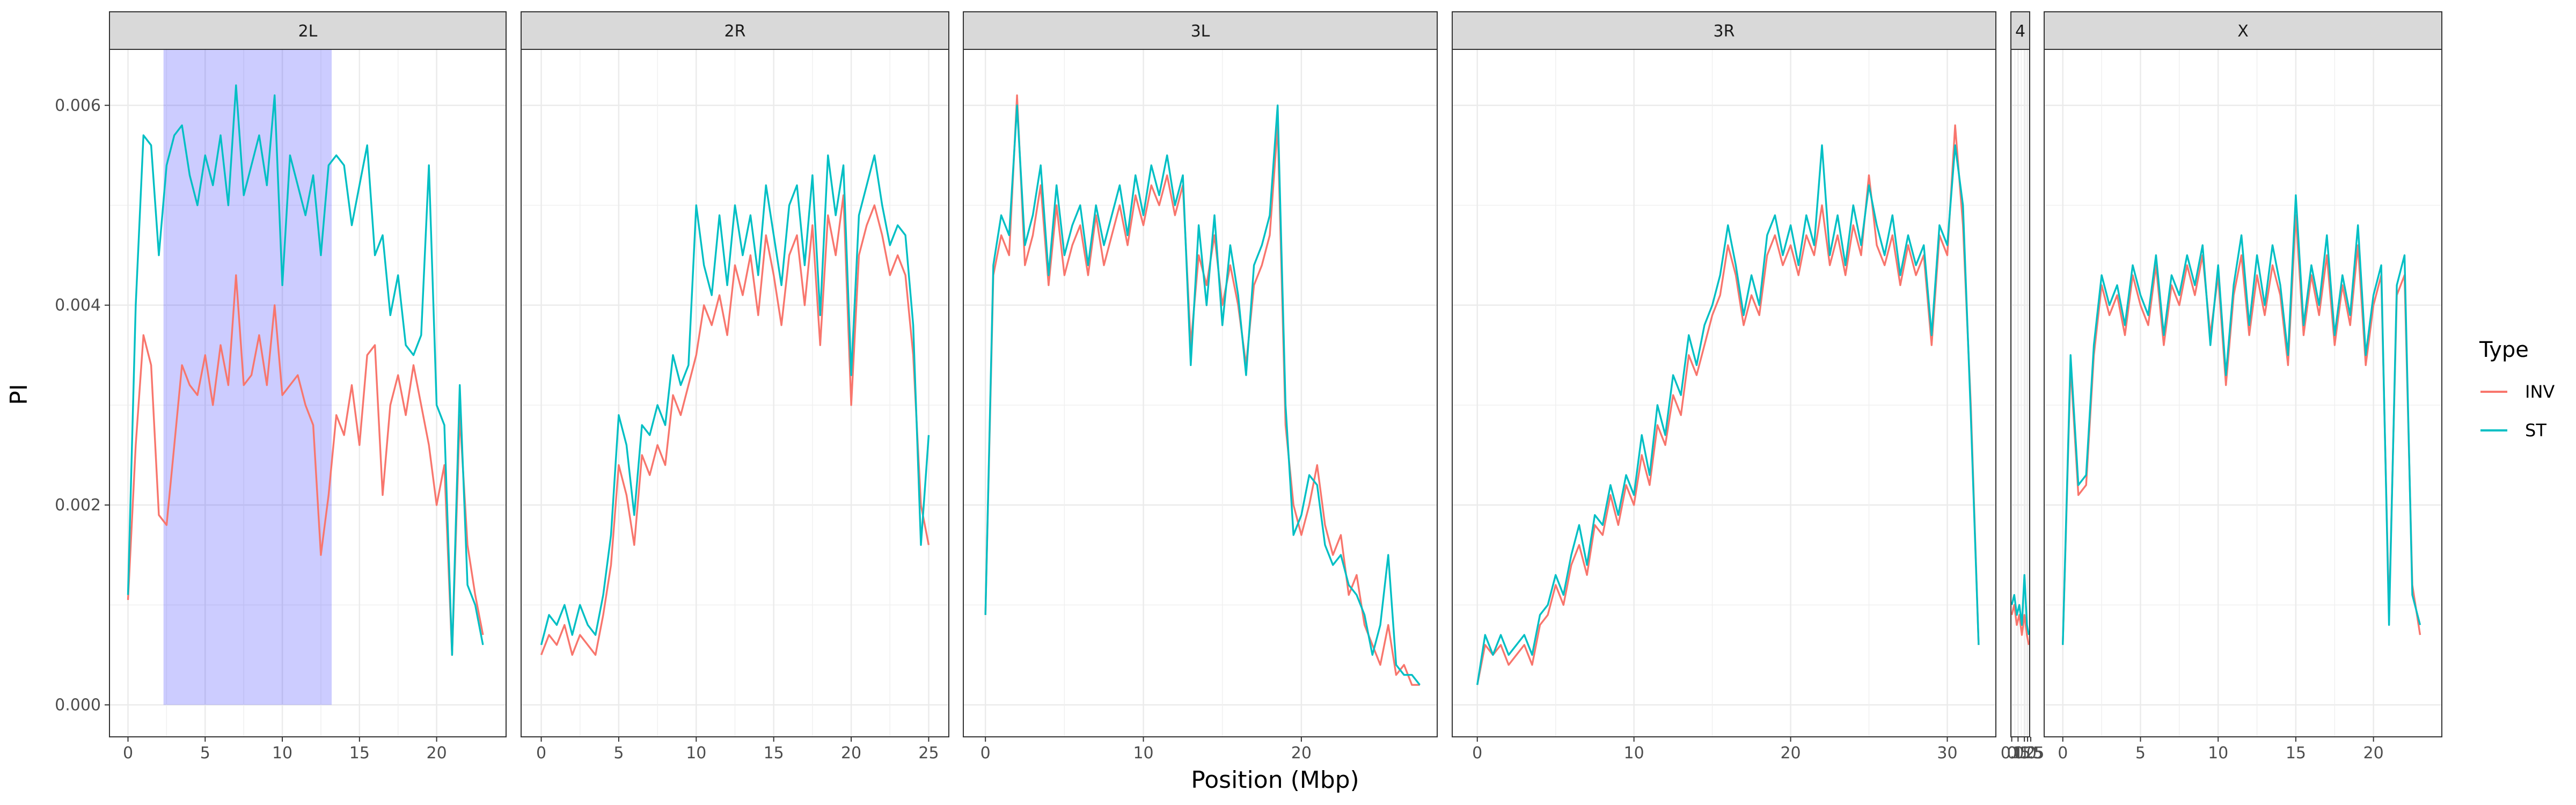 This screenshot has width=2576, height=805. What do you see at coordinates (2018, 753) in the screenshot?
I see `x-tick-label: 0.5` at bounding box center [2018, 753].